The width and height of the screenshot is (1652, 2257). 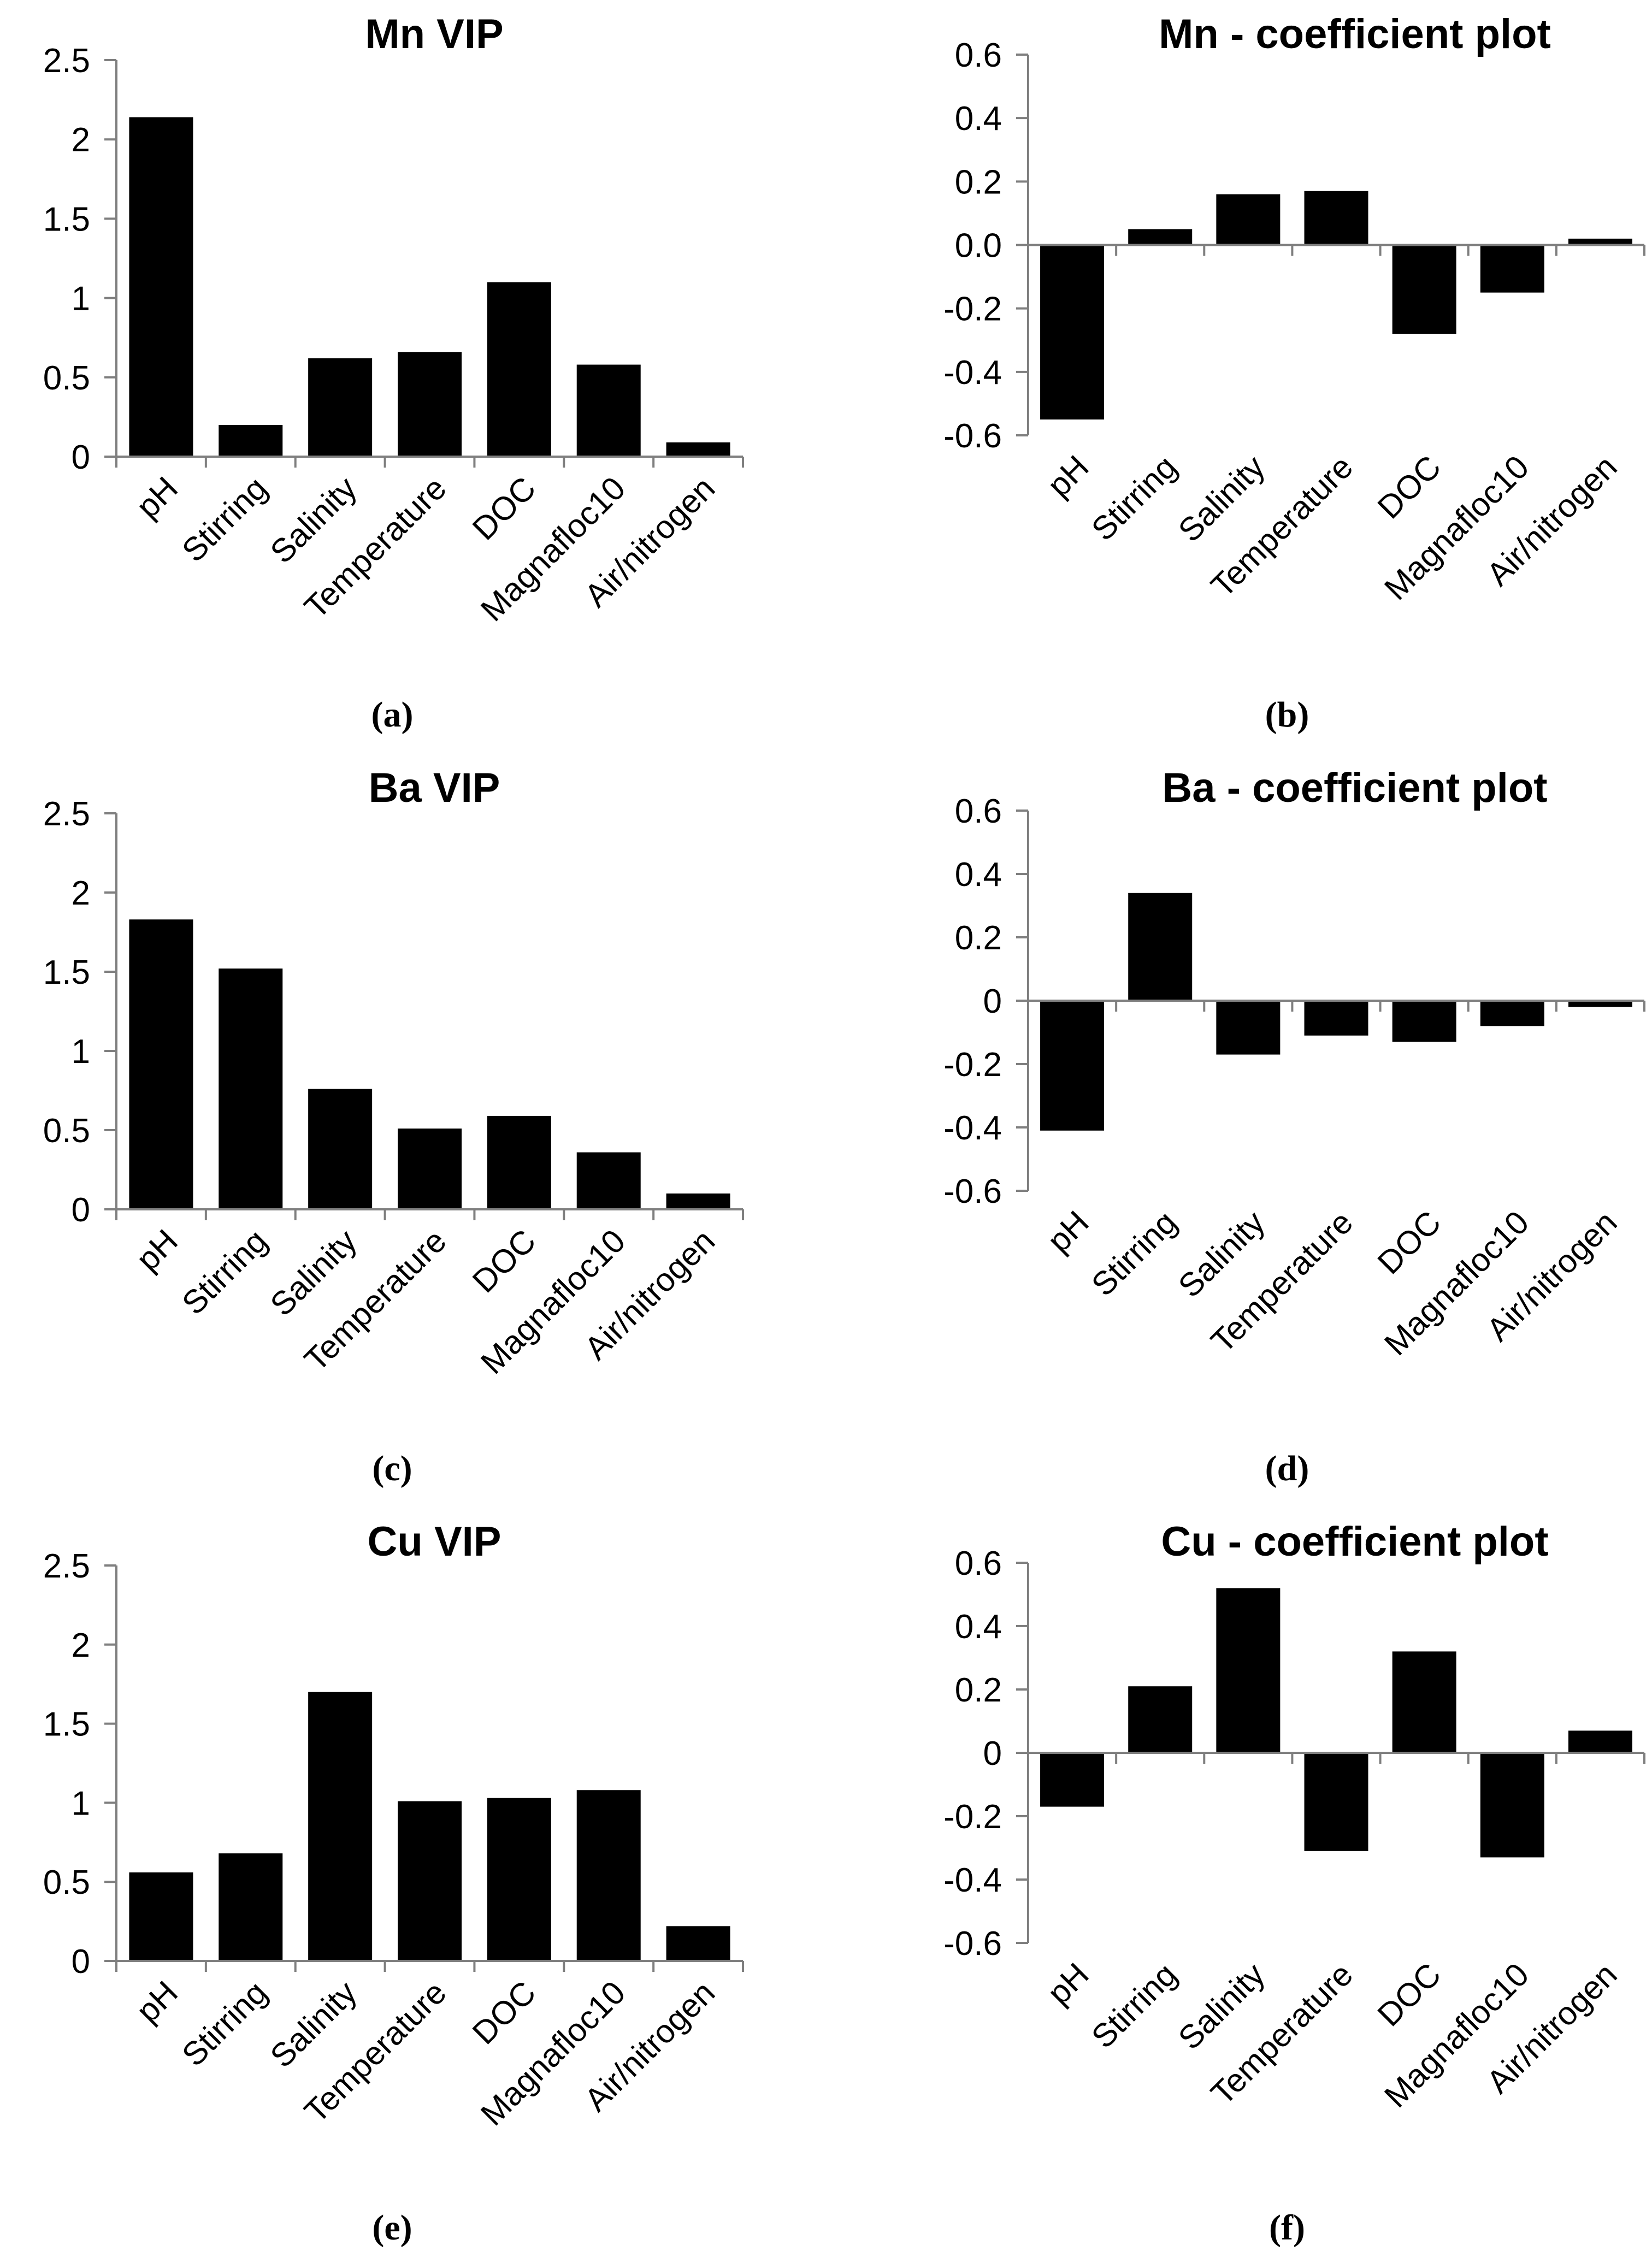 I want to click on chart-title: Cu VIP, so click(x=435, y=1542).